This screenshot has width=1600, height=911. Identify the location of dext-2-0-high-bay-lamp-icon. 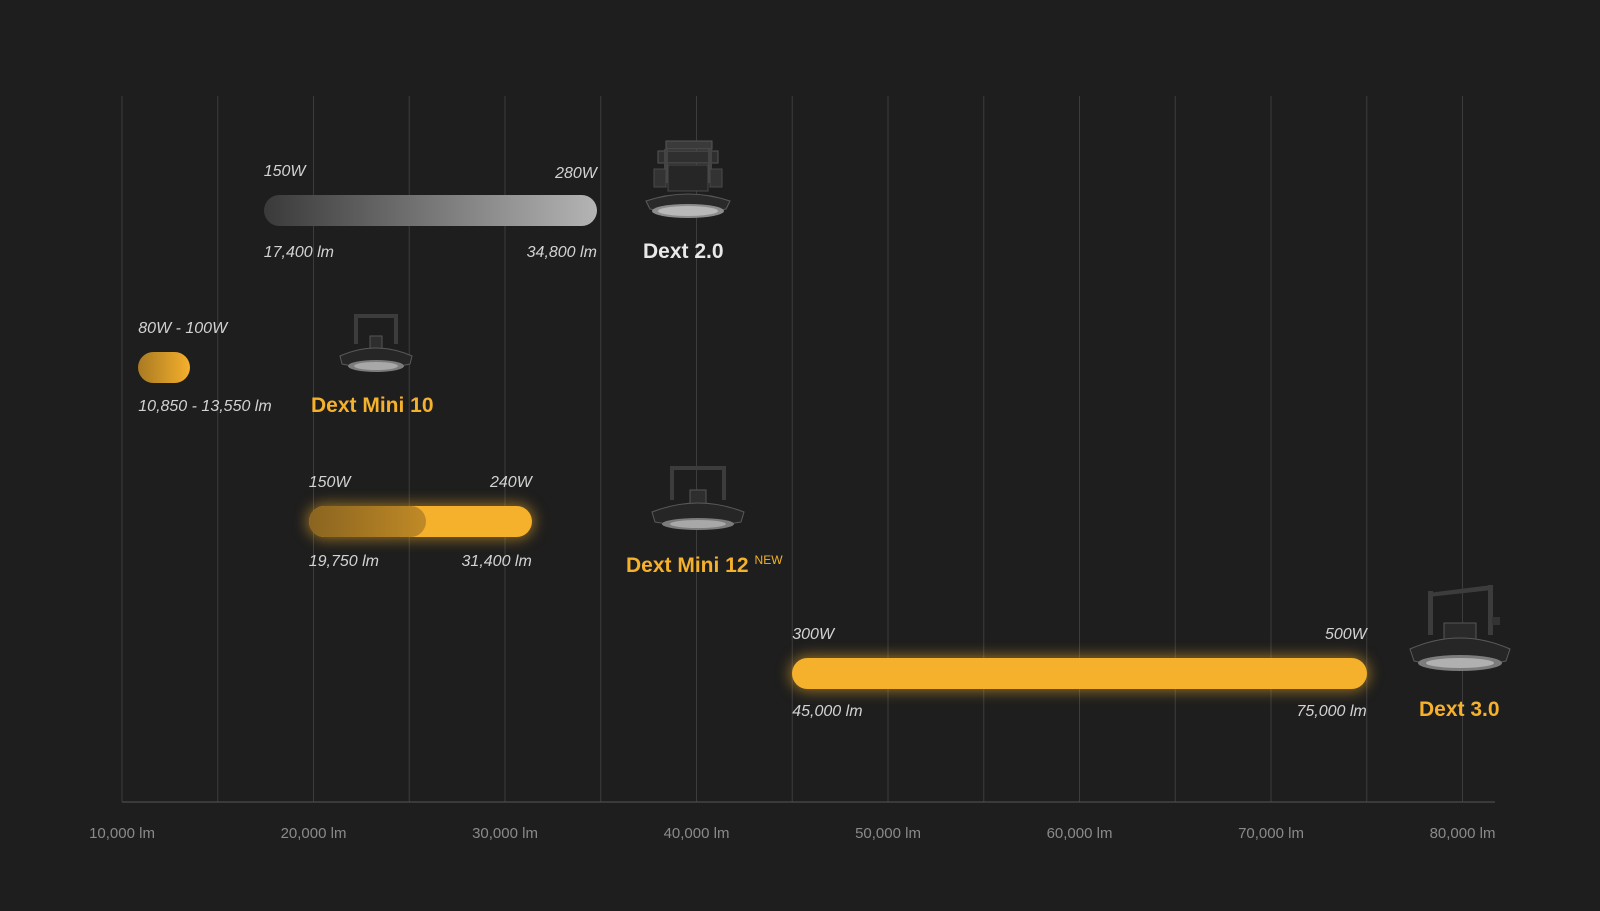
(688, 179).